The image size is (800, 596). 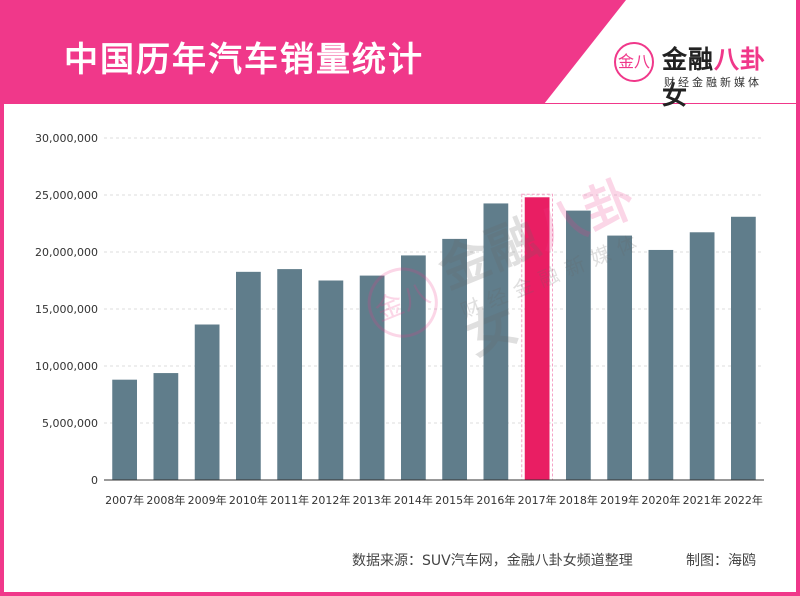 What do you see at coordinates (740, 59) in the screenshot?
I see `logo-word-b: 八卦` at bounding box center [740, 59].